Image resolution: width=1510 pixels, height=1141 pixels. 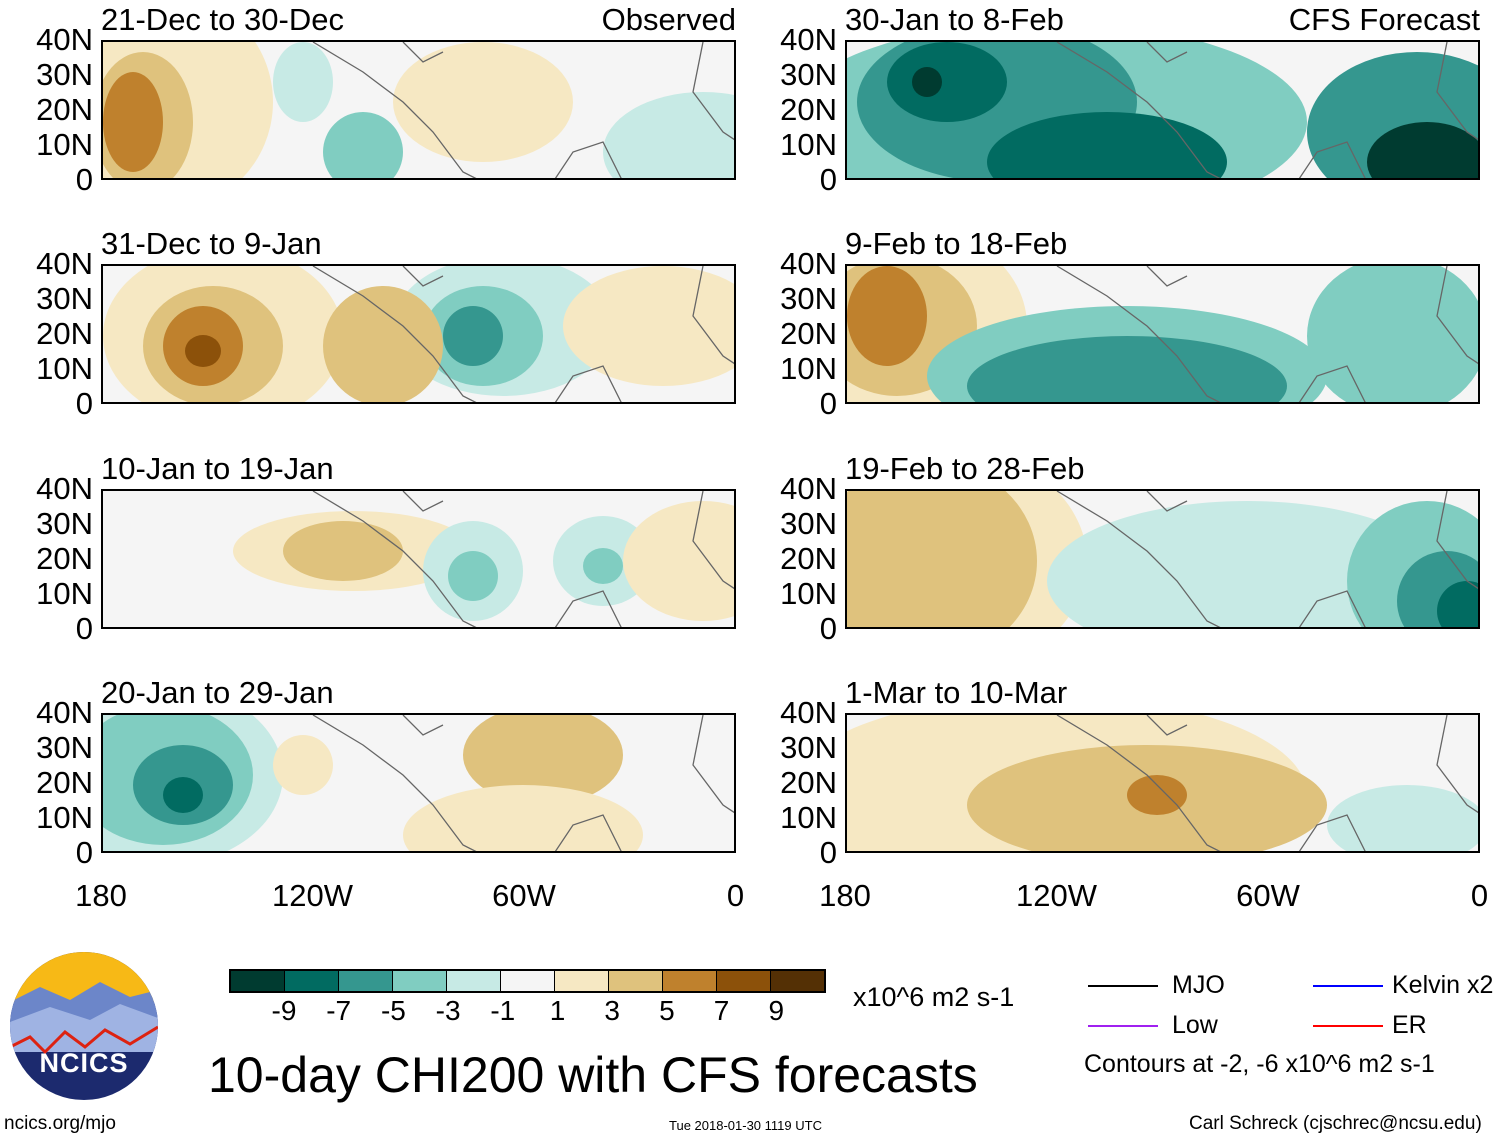 What do you see at coordinates (745, 1125) in the screenshot?
I see `footer-timestamp: Tue 2018-01-30 1119 UTC` at bounding box center [745, 1125].